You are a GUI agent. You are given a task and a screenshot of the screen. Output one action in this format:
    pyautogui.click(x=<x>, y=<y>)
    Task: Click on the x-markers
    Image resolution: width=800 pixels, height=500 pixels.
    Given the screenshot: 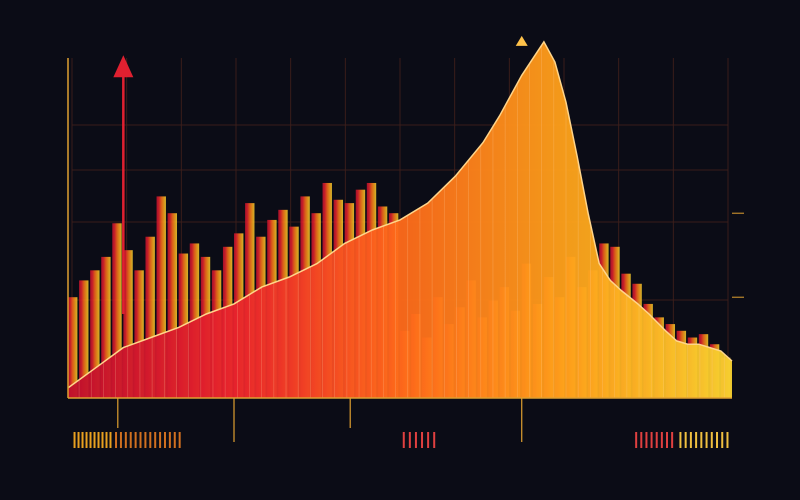 What is the action you would take?
    pyautogui.click(x=320, y=420)
    